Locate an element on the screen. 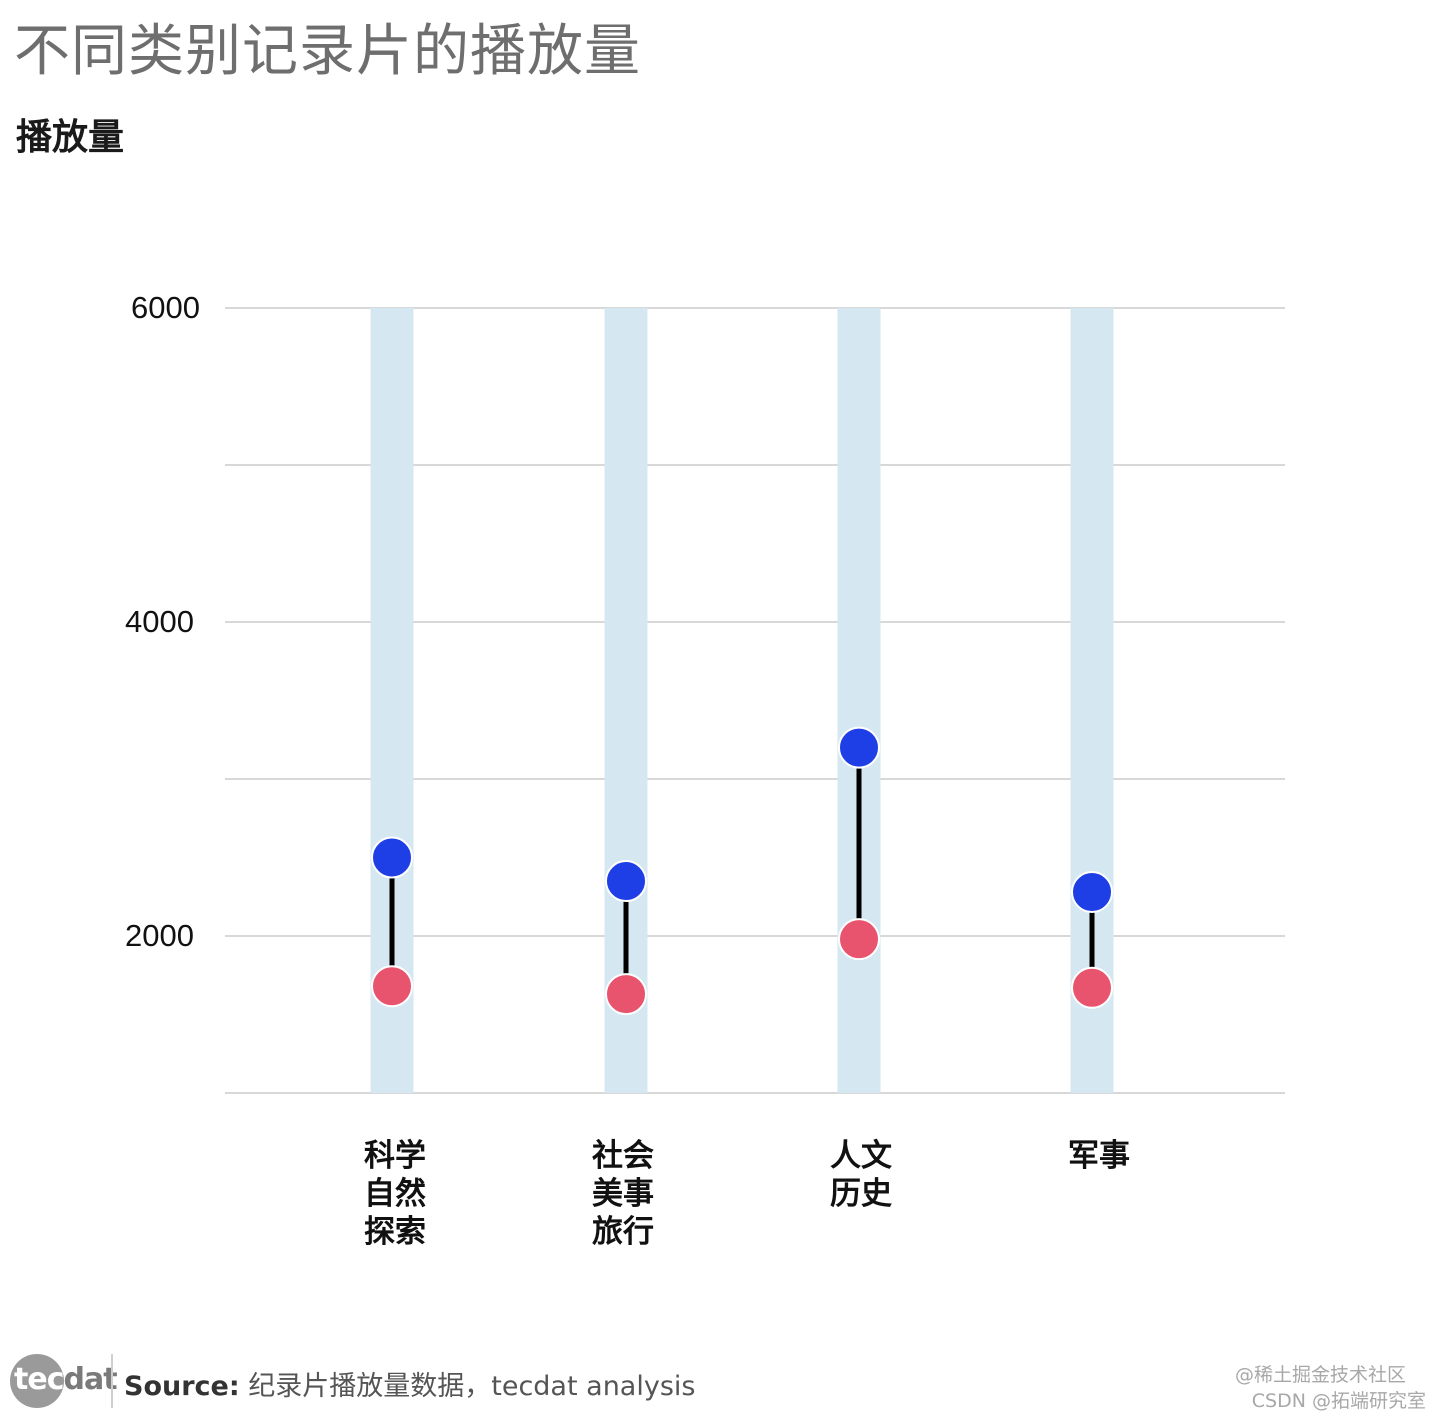 The image size is (1440, 1417). category-label: 社会美事旅行 is located at coordinates (623, 1194).